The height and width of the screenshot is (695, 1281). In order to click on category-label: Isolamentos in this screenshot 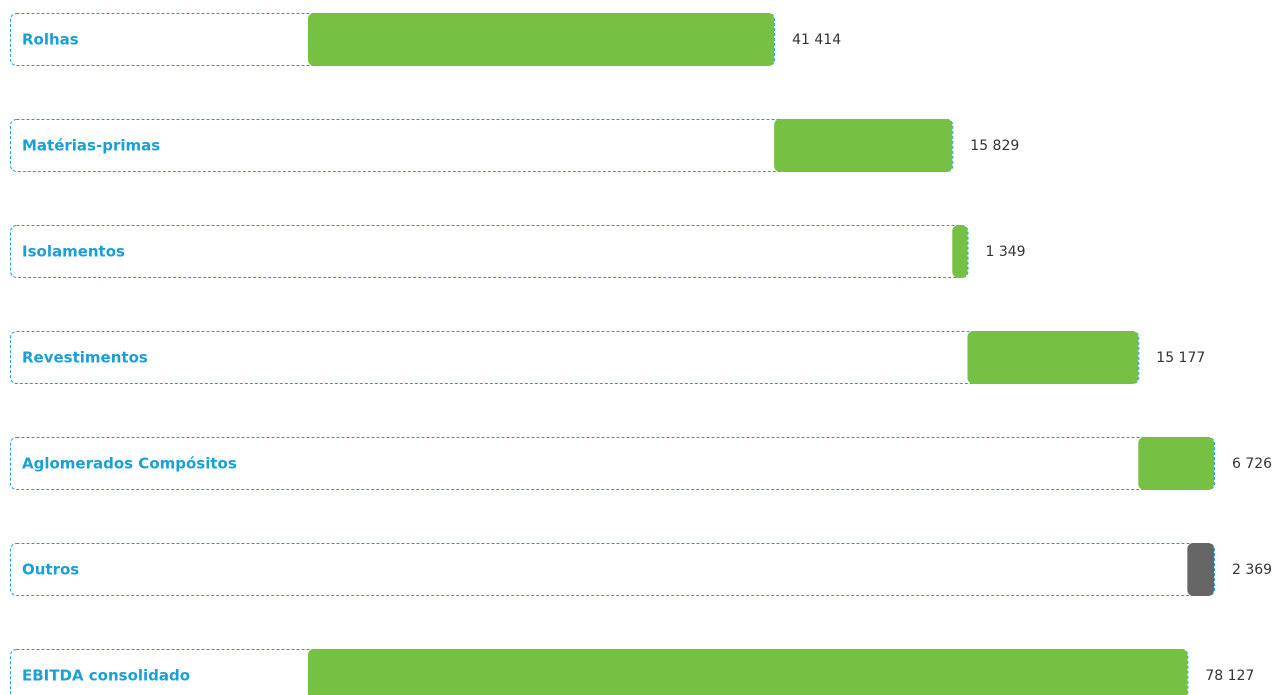, I will do `click(73, 252)`.